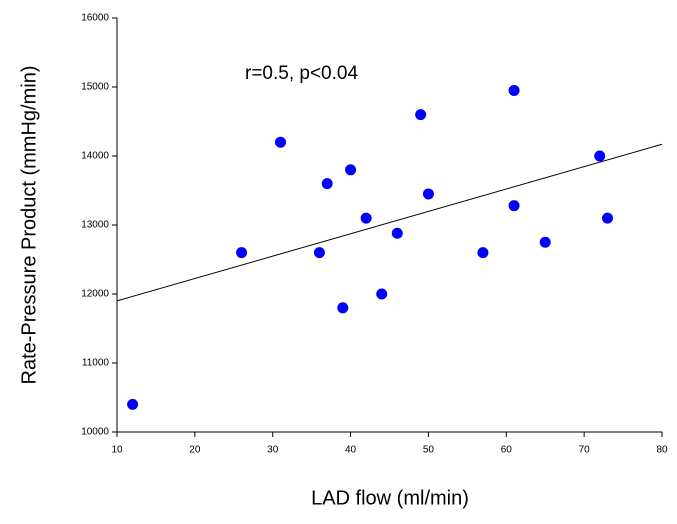 The image size is (677, 524). What do you see at coordinates (95, 87) in the screenshot?
I see `y-tick-label: 15000` at bounding box center [95, 87].